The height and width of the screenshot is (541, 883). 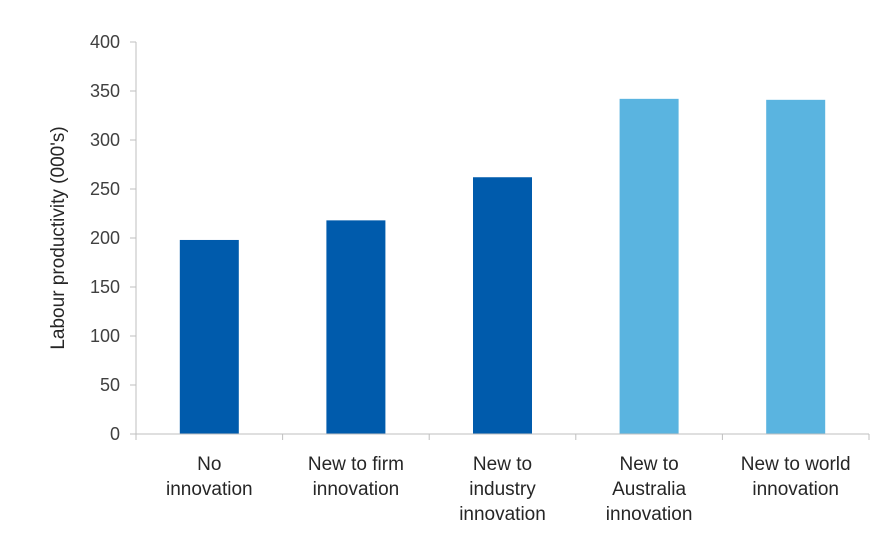 I want to click on x-axis, so click(x=502, y=436).